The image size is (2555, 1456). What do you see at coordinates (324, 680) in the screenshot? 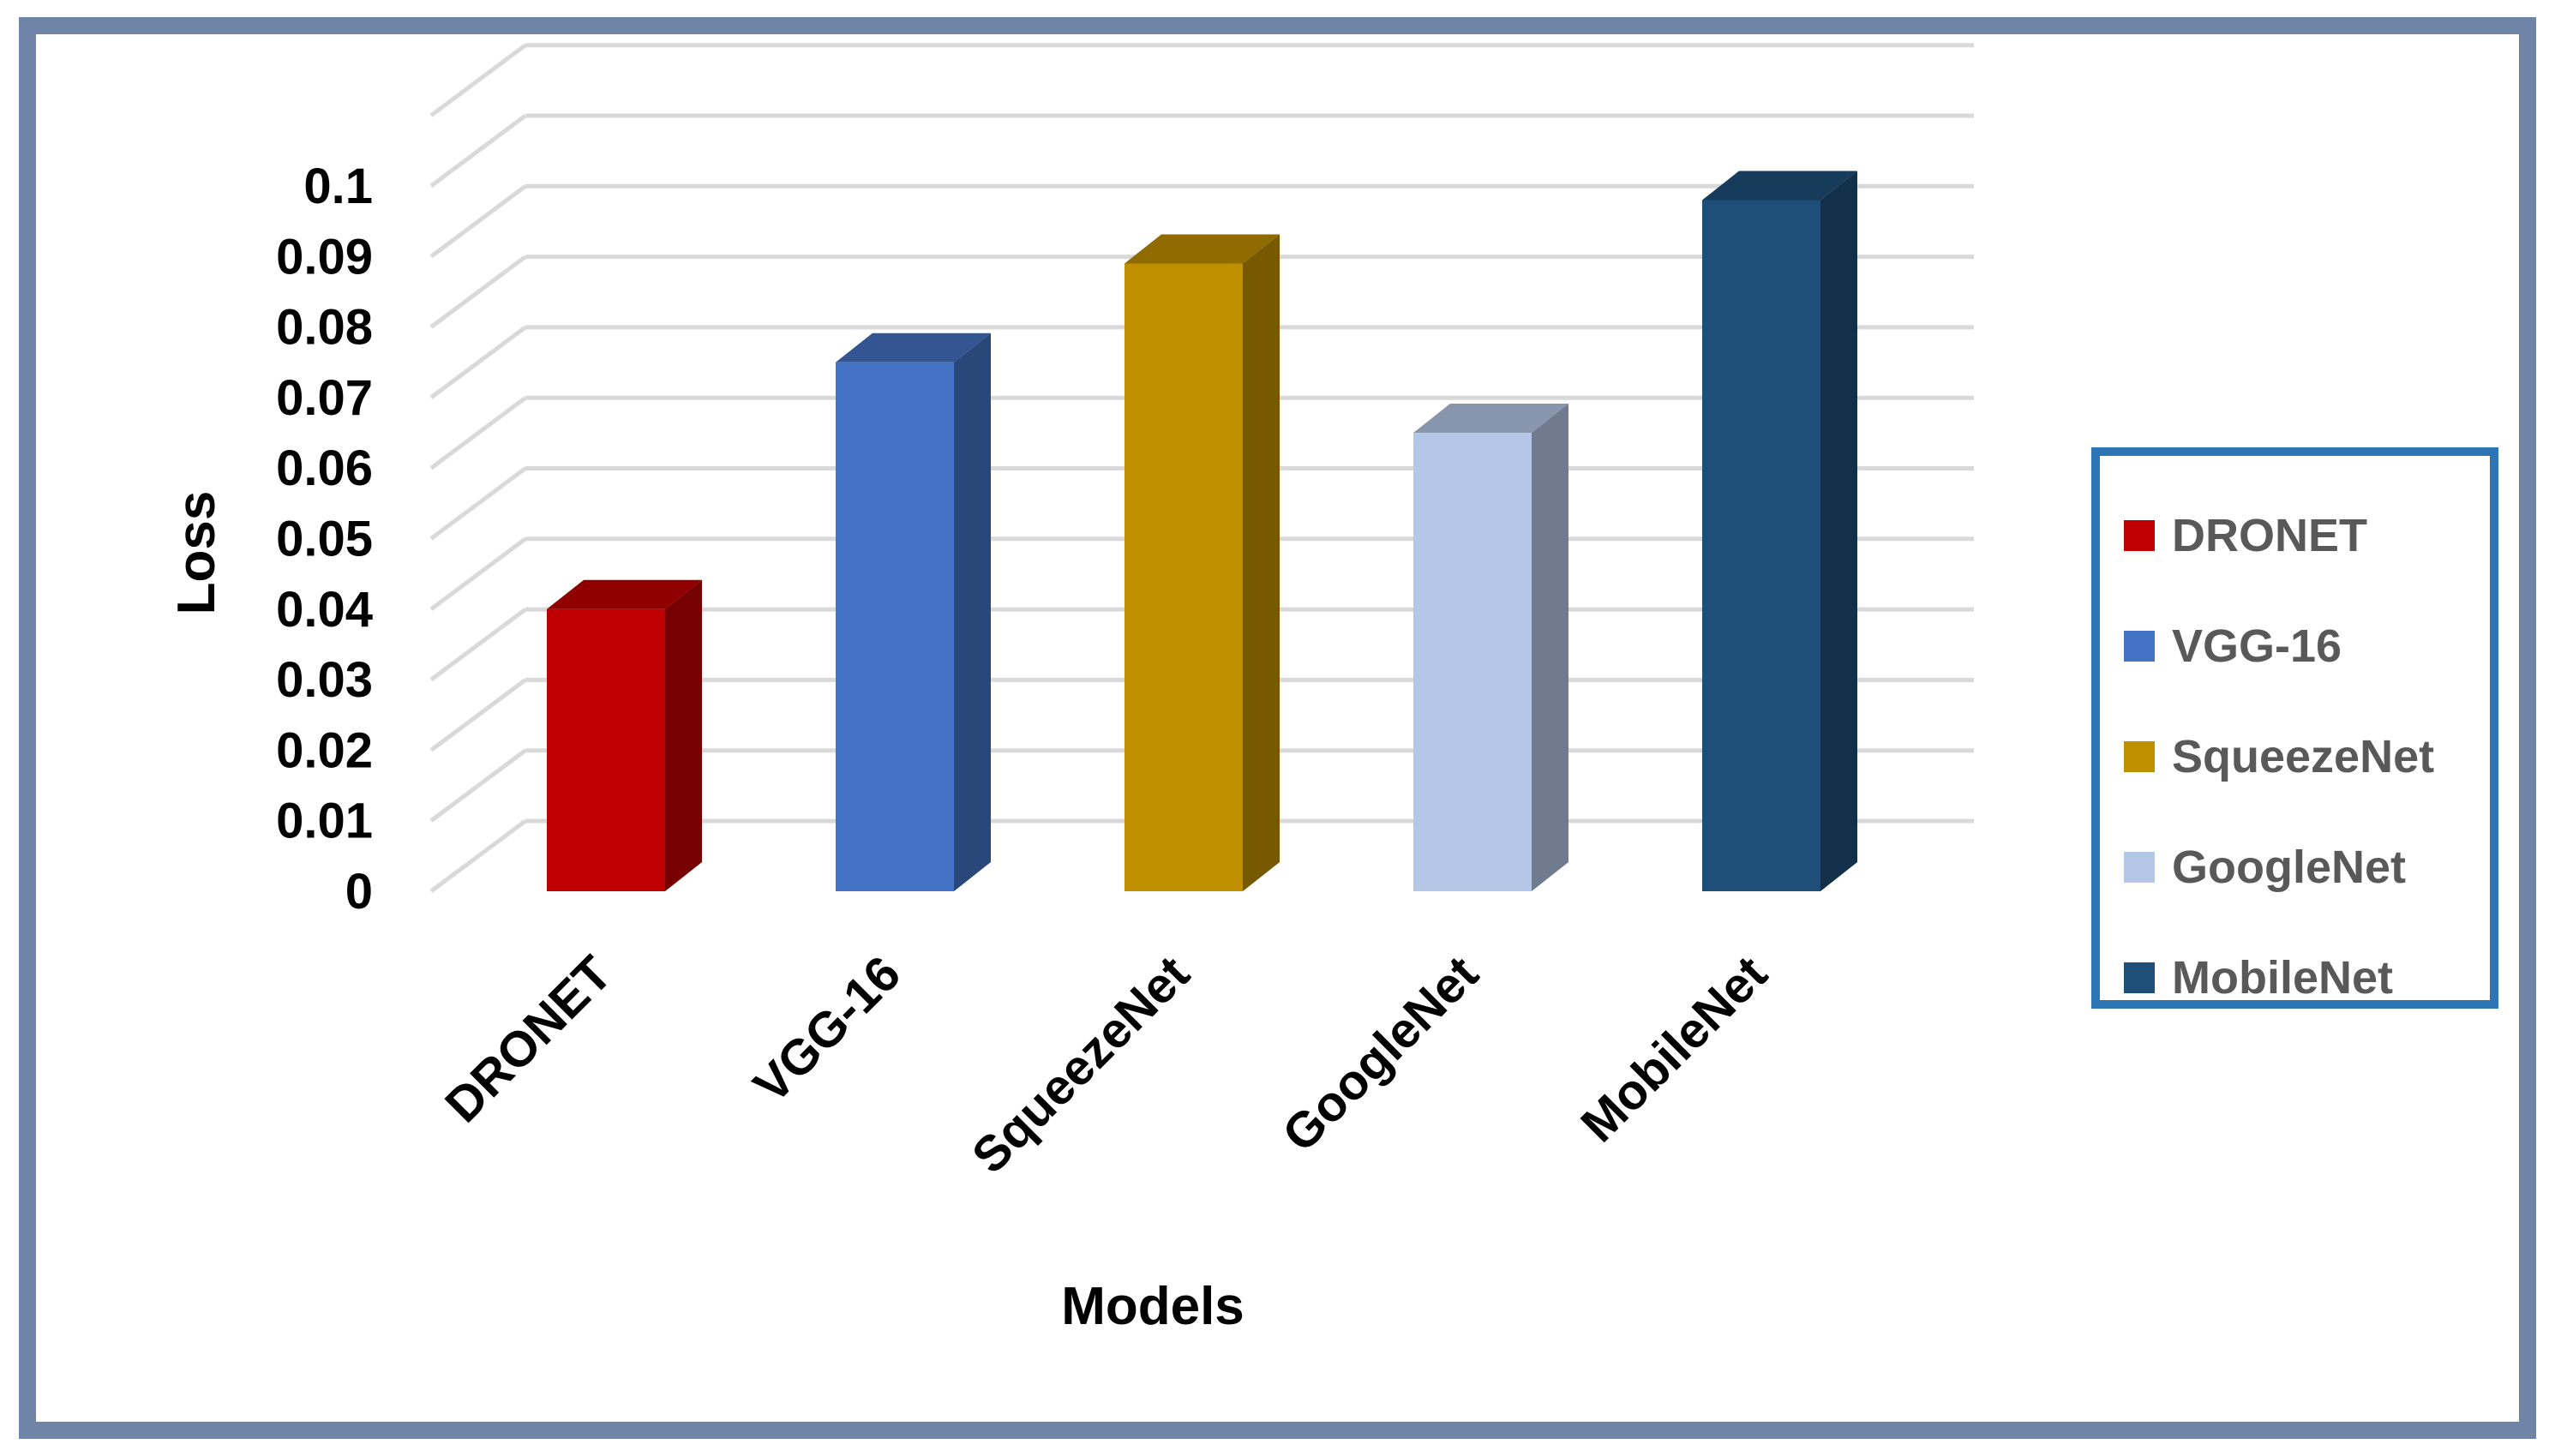
I see `y-tick-label: 0.03` at bounding box center [324, 680].